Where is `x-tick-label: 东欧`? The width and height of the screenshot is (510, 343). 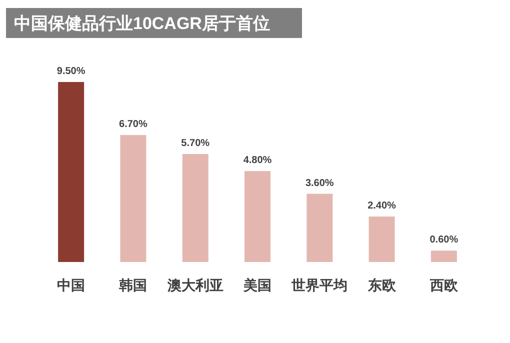
x-tick-label: 东欧 is located at coordinates (381, 285).